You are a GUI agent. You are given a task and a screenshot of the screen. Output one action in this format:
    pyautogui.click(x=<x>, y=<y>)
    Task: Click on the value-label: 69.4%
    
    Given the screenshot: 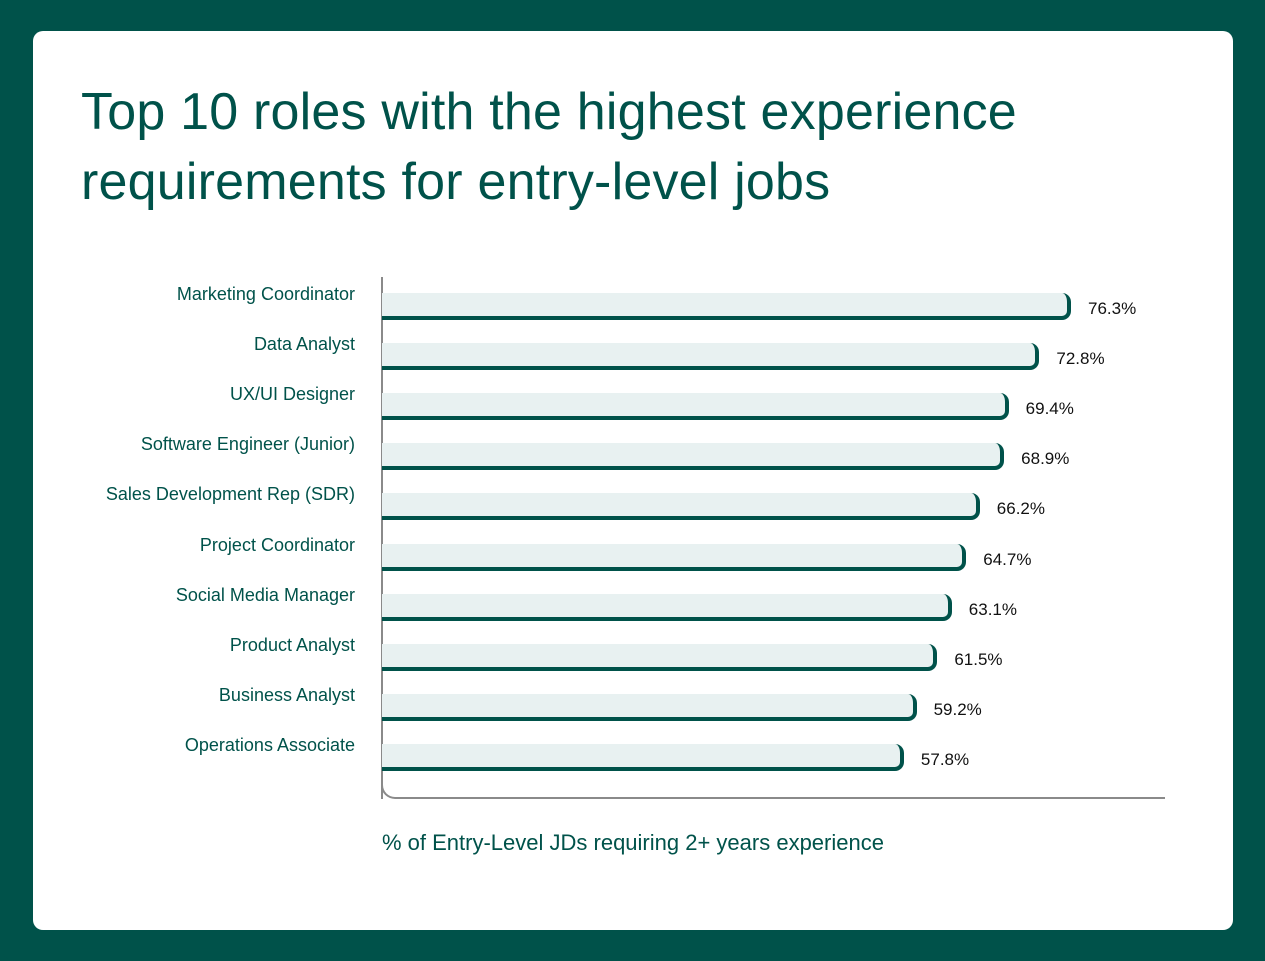 What is the action you would take?
    pyautogui.click(x=1049, y=409)
    